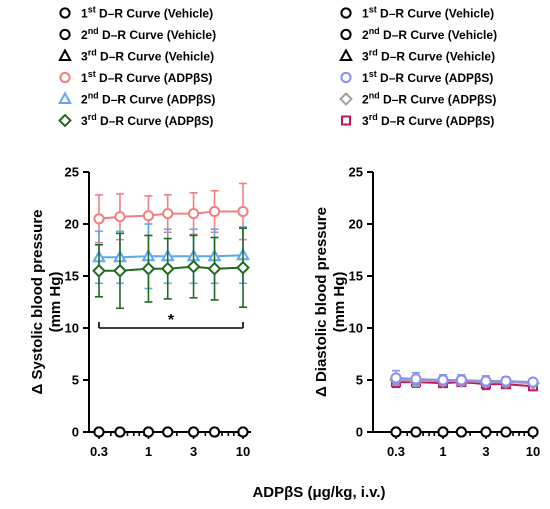 Image resolution: width=550 pixels, height=509 pixels. Describe the element at coordinates (428, 120) in the screenshot. I see `legend-label: 3rd D–R Curve (ADPβS)` at that location.